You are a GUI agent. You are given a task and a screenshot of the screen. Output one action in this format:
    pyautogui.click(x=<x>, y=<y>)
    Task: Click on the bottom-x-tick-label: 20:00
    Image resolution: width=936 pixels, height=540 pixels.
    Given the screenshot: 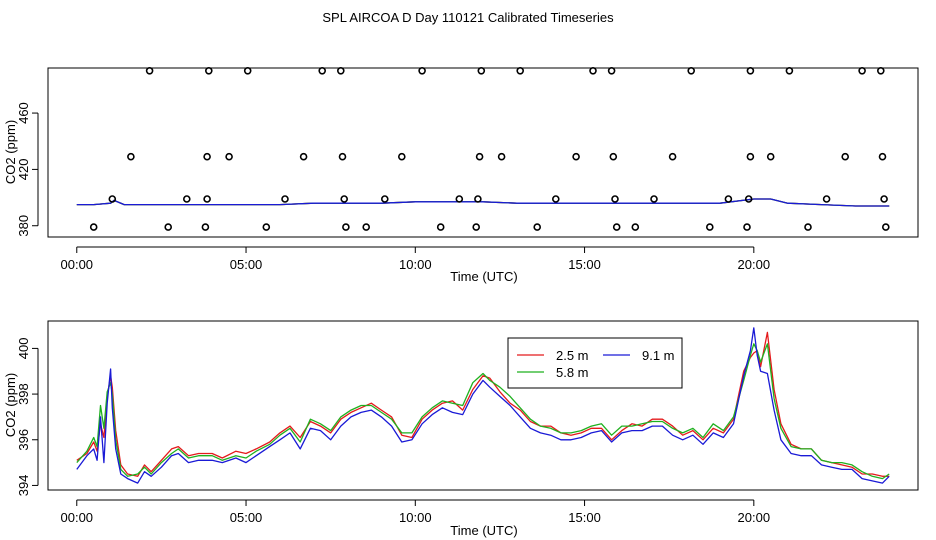 What is the action you would take?
    pyautogui.click(x=754, y=517)
    